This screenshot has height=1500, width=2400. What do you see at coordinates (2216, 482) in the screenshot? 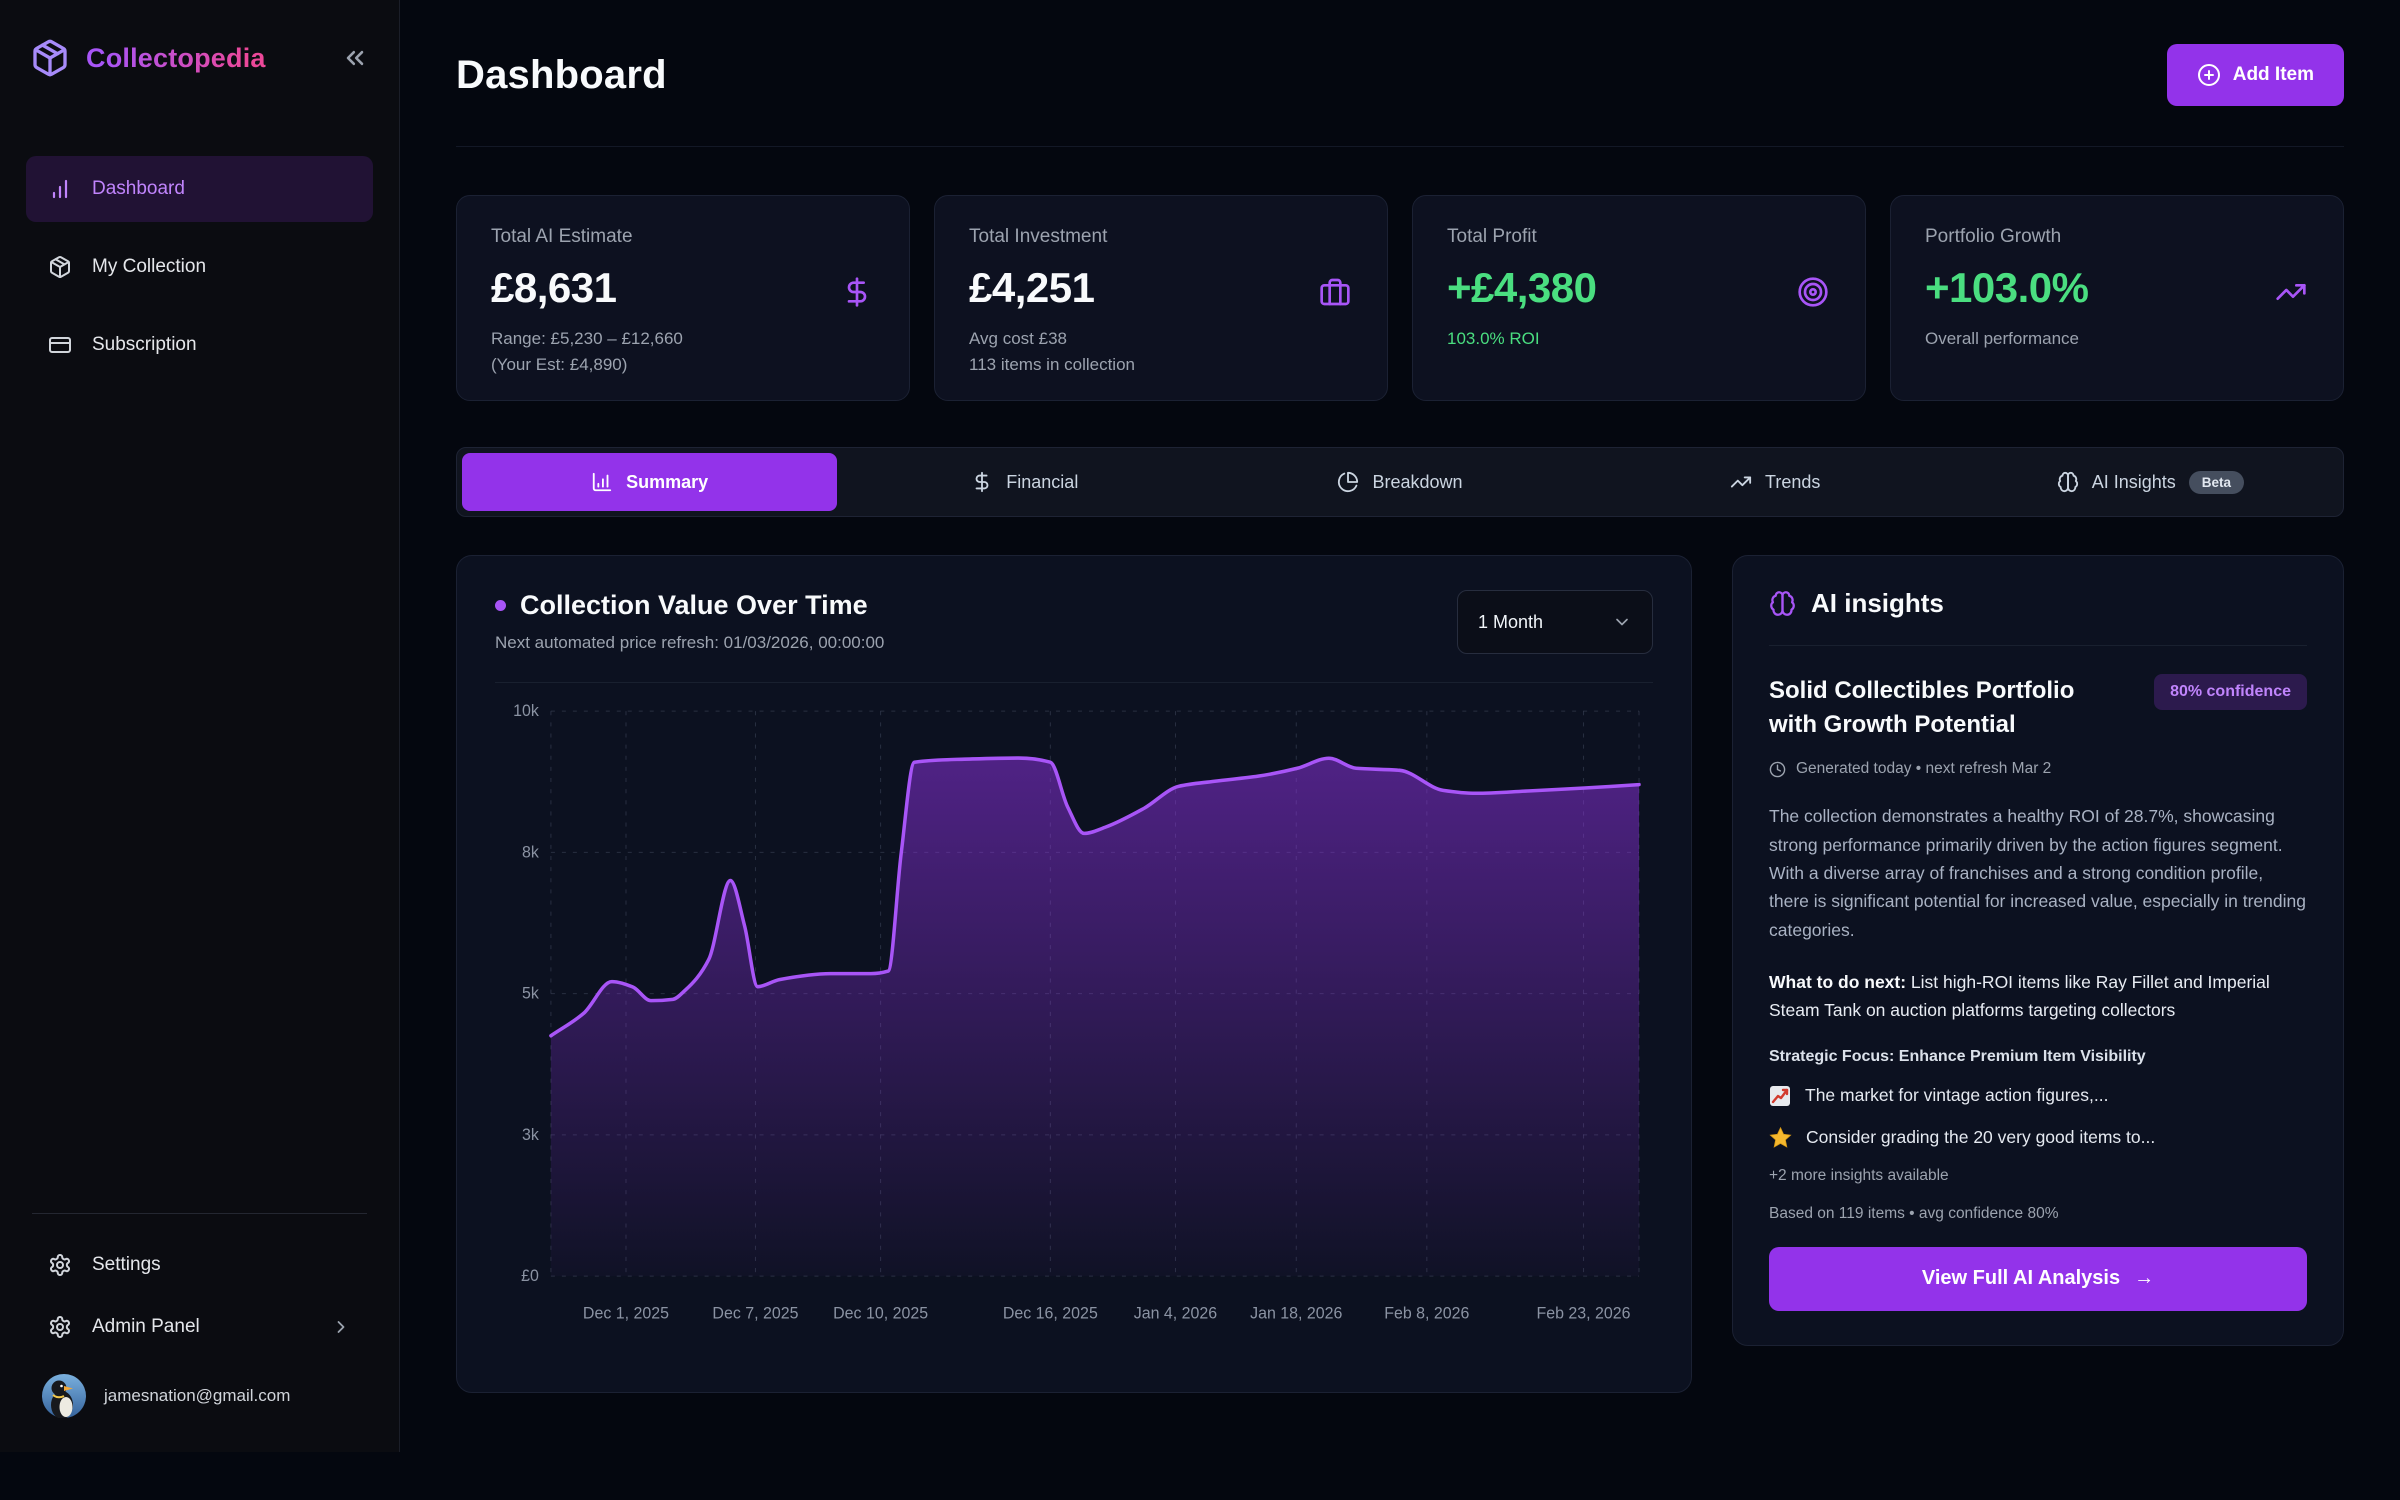
I see `beta-badge: Beta` at bounding box center [2216, 482].